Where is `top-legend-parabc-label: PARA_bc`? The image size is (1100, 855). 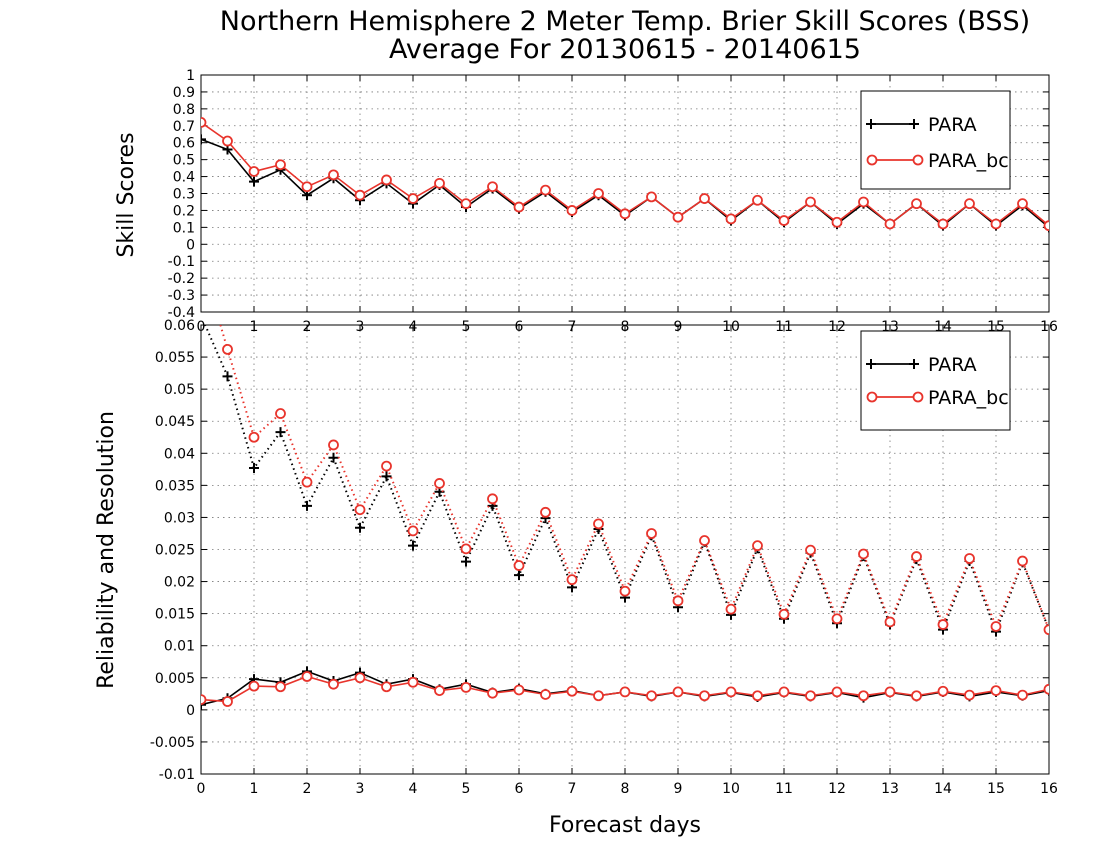
top-legend-parabc-label: PARA_bc is located at coordinates (968, 161).